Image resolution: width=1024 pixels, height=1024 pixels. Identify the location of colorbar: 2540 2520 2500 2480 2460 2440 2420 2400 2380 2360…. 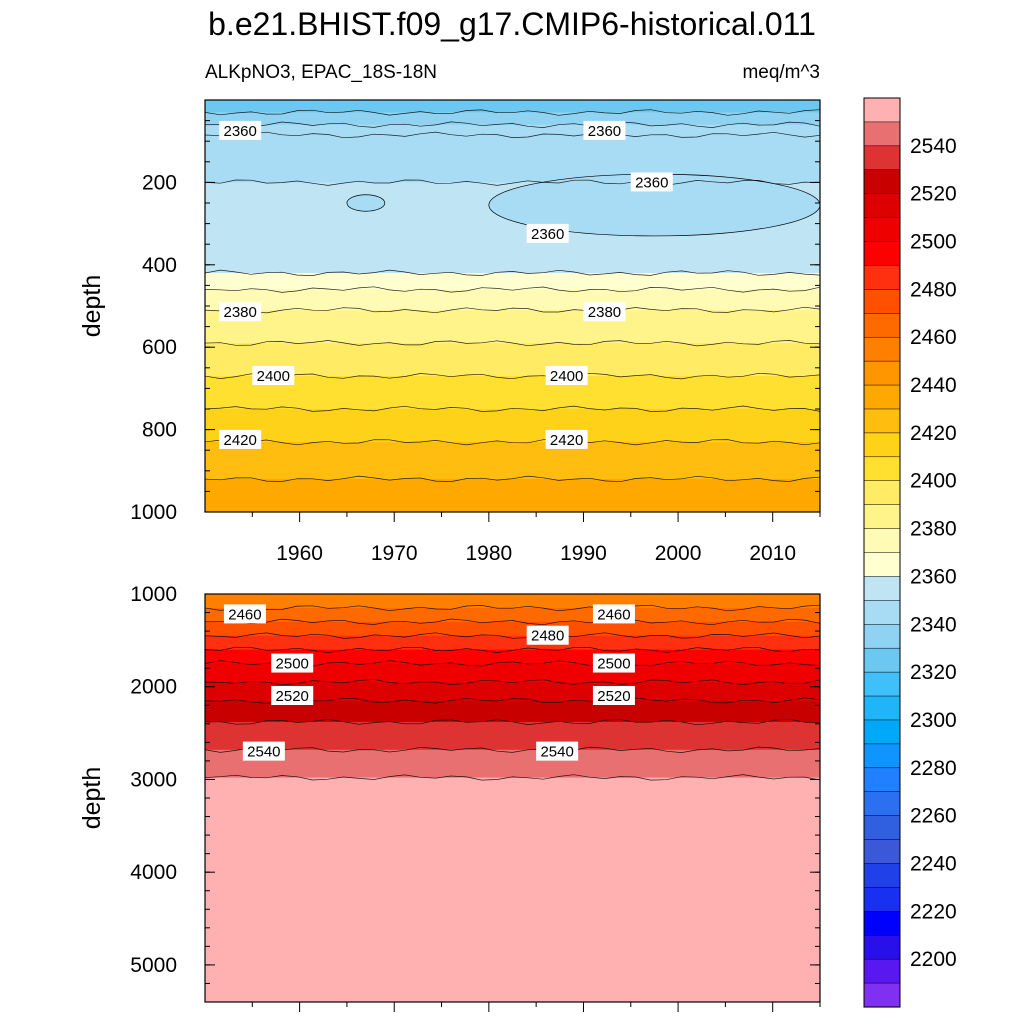
(910, 552).